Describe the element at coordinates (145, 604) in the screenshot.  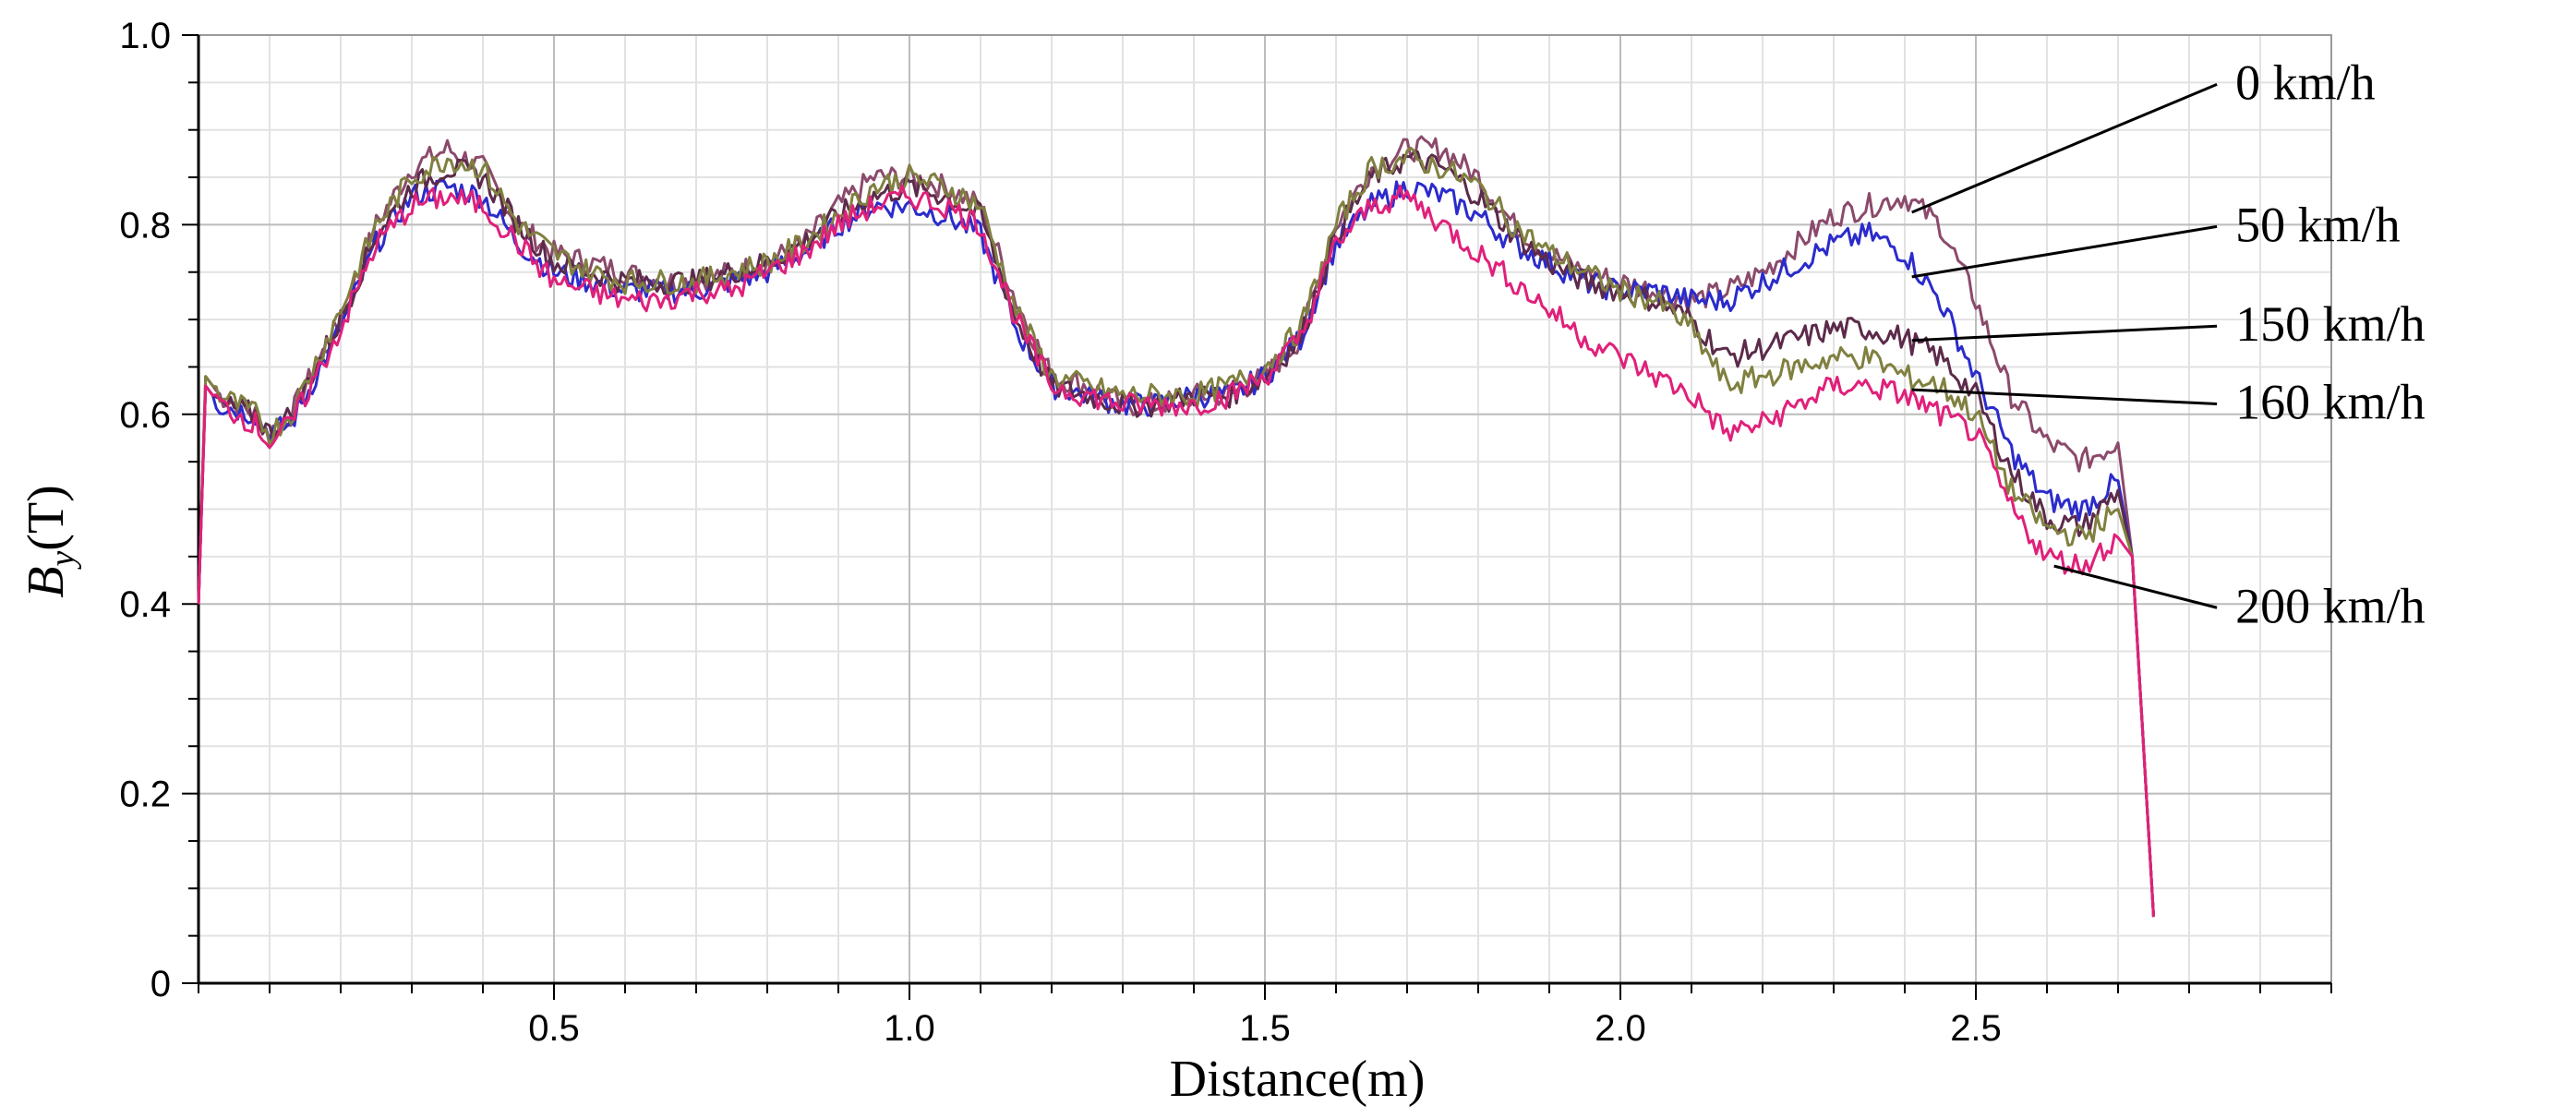
I see `y-tick-label: 0.4` at that location.